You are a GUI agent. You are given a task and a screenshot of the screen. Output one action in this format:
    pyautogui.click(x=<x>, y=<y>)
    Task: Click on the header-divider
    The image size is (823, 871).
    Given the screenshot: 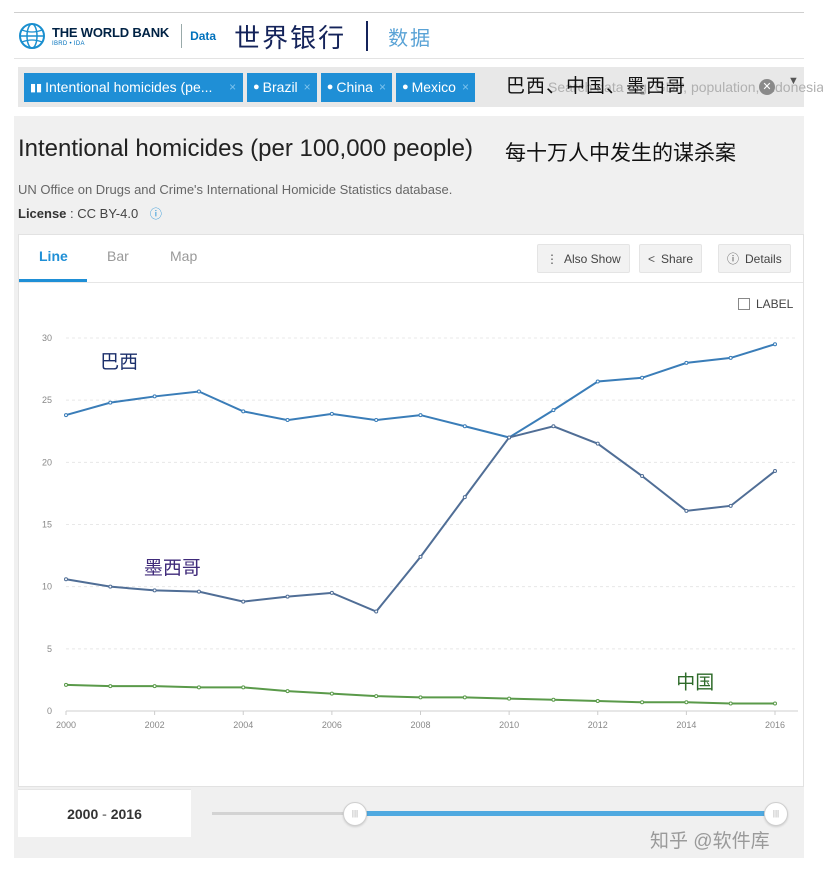 What is the action you would take?
    pyautogui.click(x=182, y=36)
    